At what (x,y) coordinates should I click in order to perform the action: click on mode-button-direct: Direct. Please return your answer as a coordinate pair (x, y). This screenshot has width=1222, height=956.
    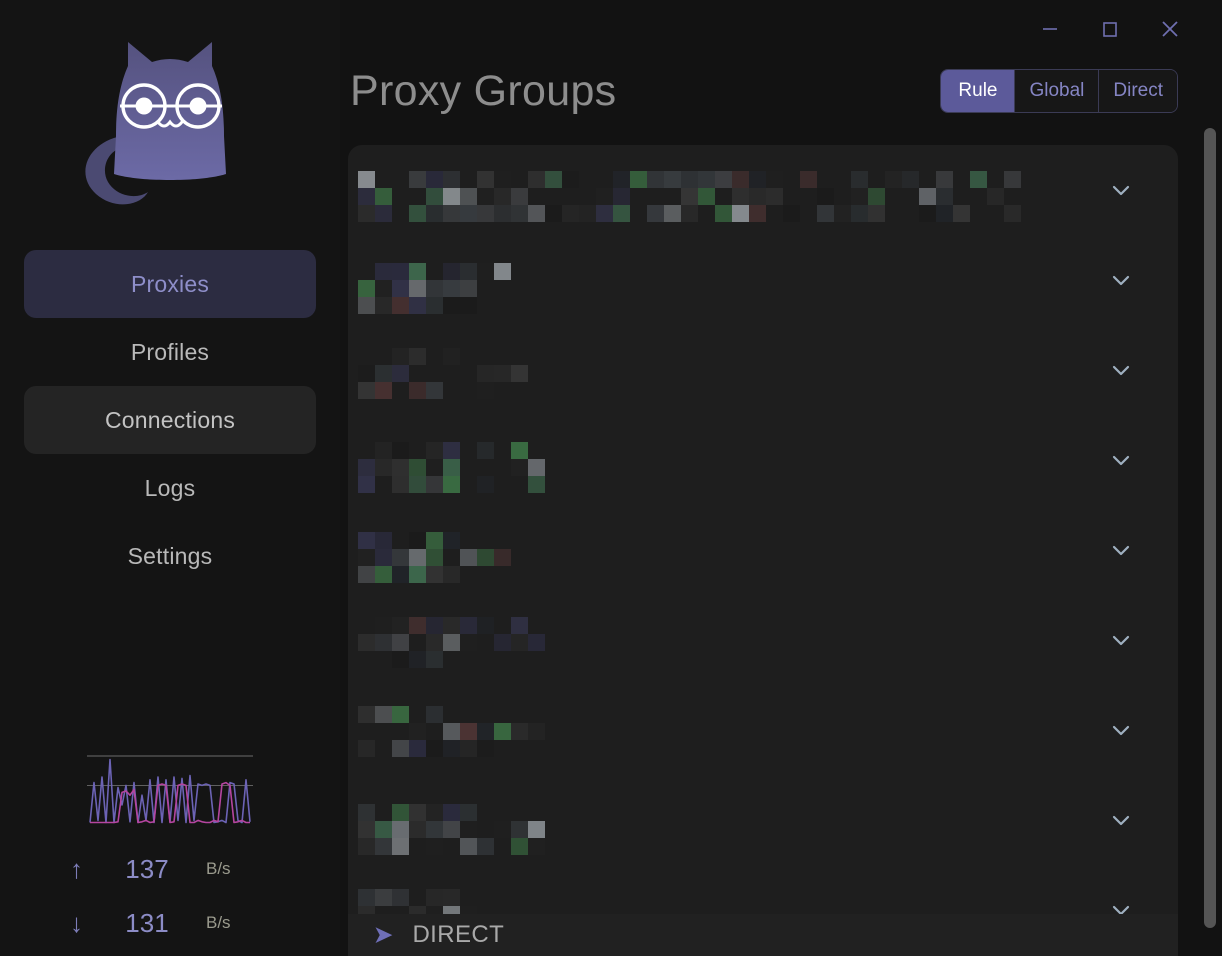
    Looking at the image, I should click on (1138, 91).